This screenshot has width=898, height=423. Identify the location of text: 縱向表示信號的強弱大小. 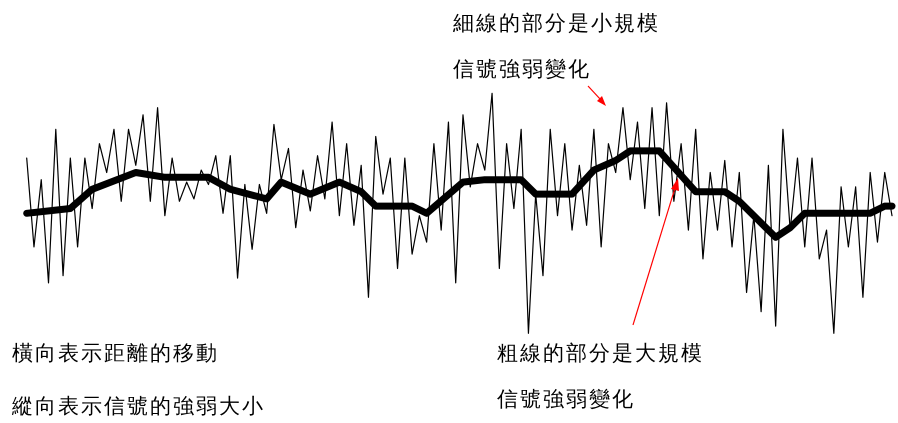
(139, 406).